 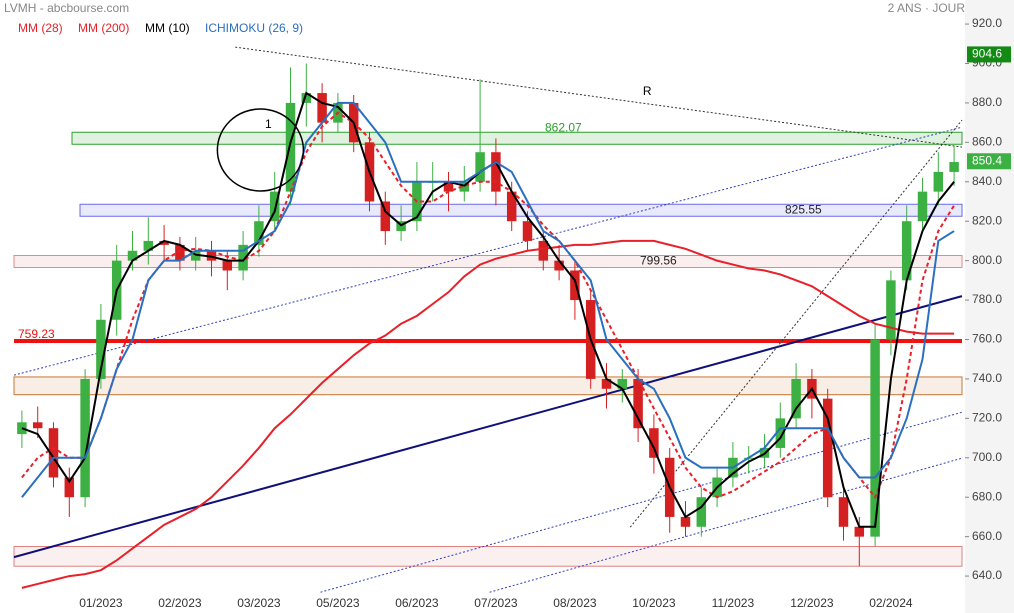 What do you see at coordinates (891, 603) in the screenshot?
I see `x-tick-label: 02/2024` at bounding box center [891, 603].